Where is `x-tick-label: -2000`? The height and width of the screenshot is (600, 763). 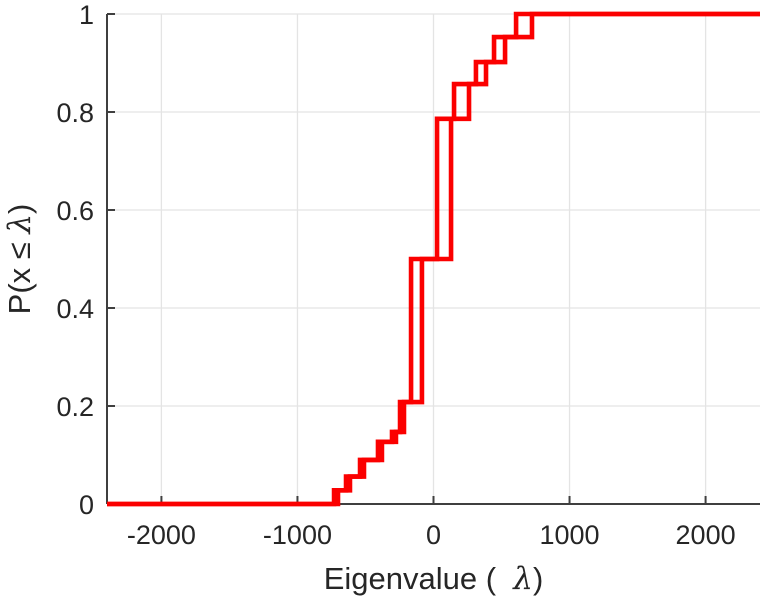 x-tick-label: -2000 is located at coordinates (161, 535).